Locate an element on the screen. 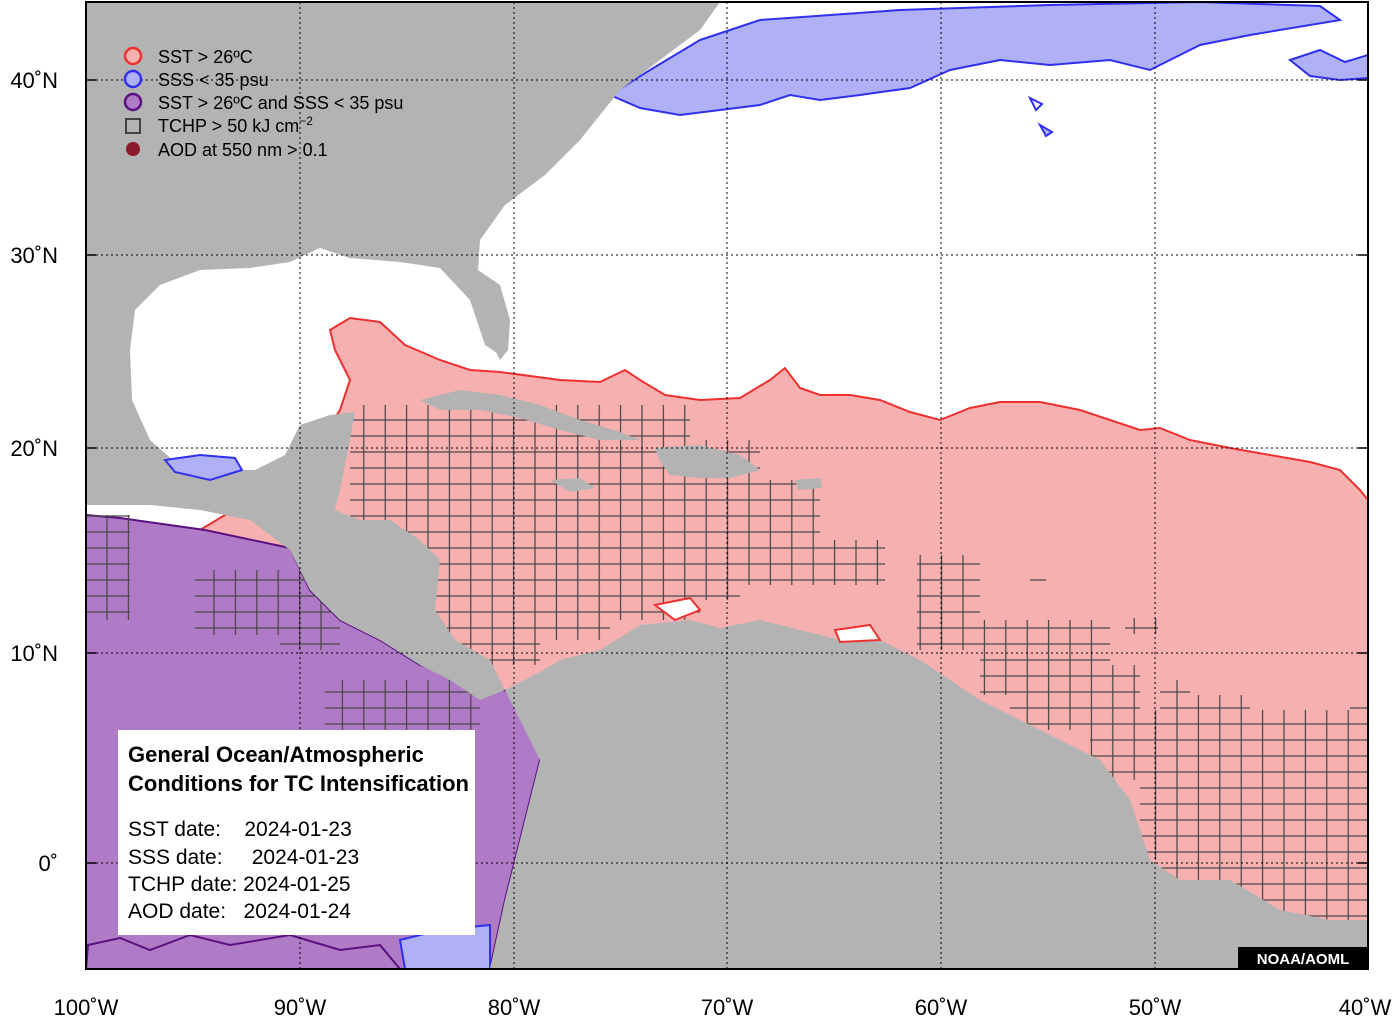 Image resolution: width=1400 pixels, height=1019 pixels. credit-label: NOAA/AOML is located at coordinates (1303, 959).